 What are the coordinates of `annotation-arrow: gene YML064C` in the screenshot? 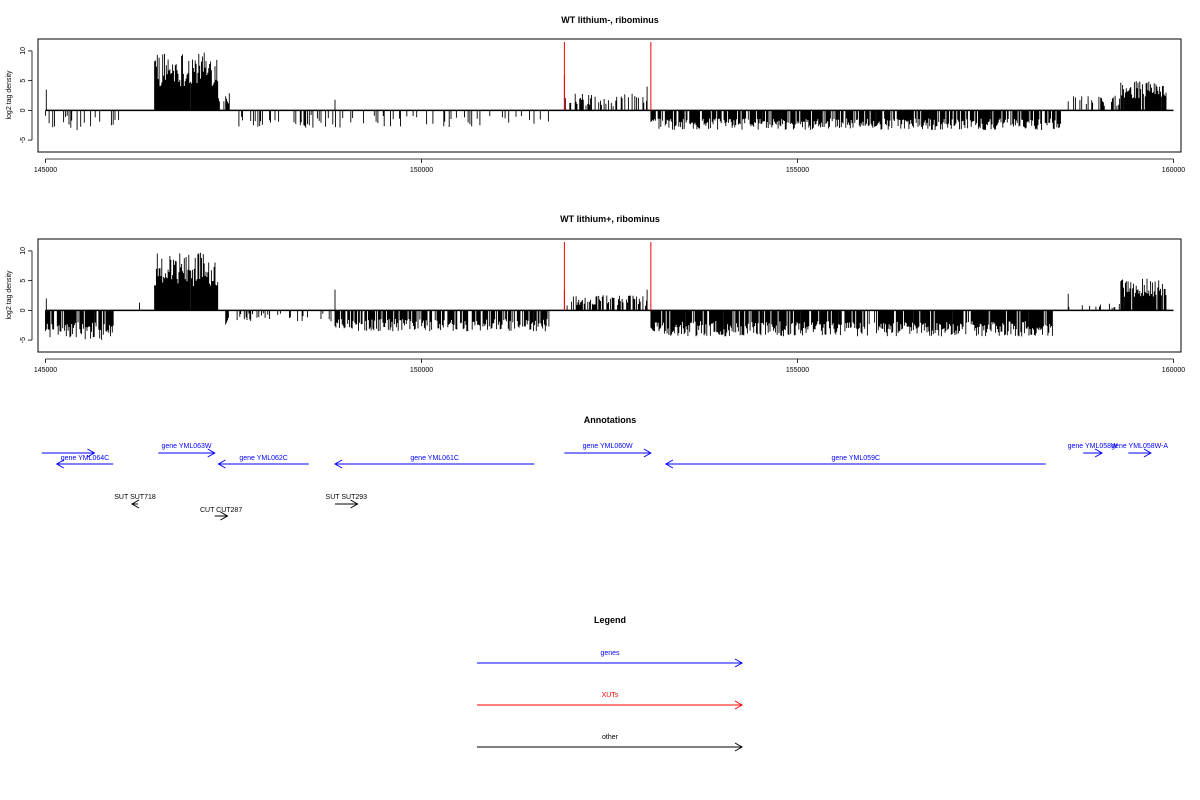 It's located at (84, 462).